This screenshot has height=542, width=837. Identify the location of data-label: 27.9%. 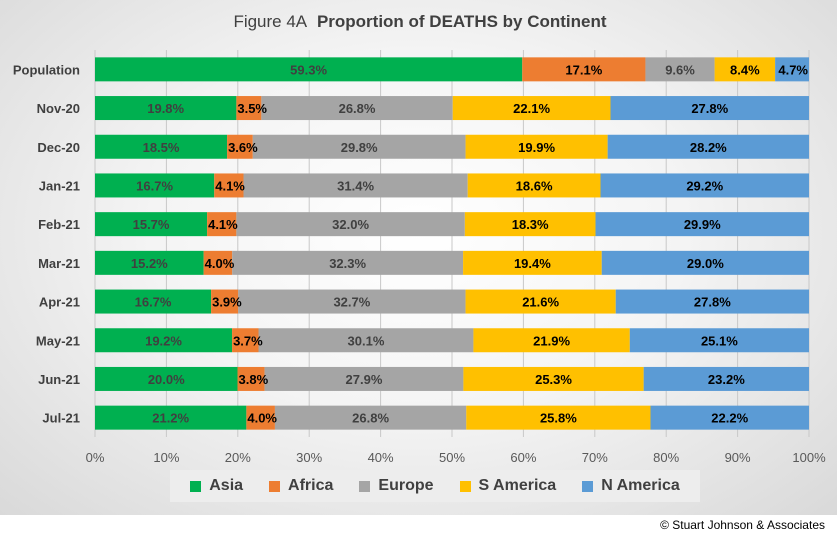
(364, 379).